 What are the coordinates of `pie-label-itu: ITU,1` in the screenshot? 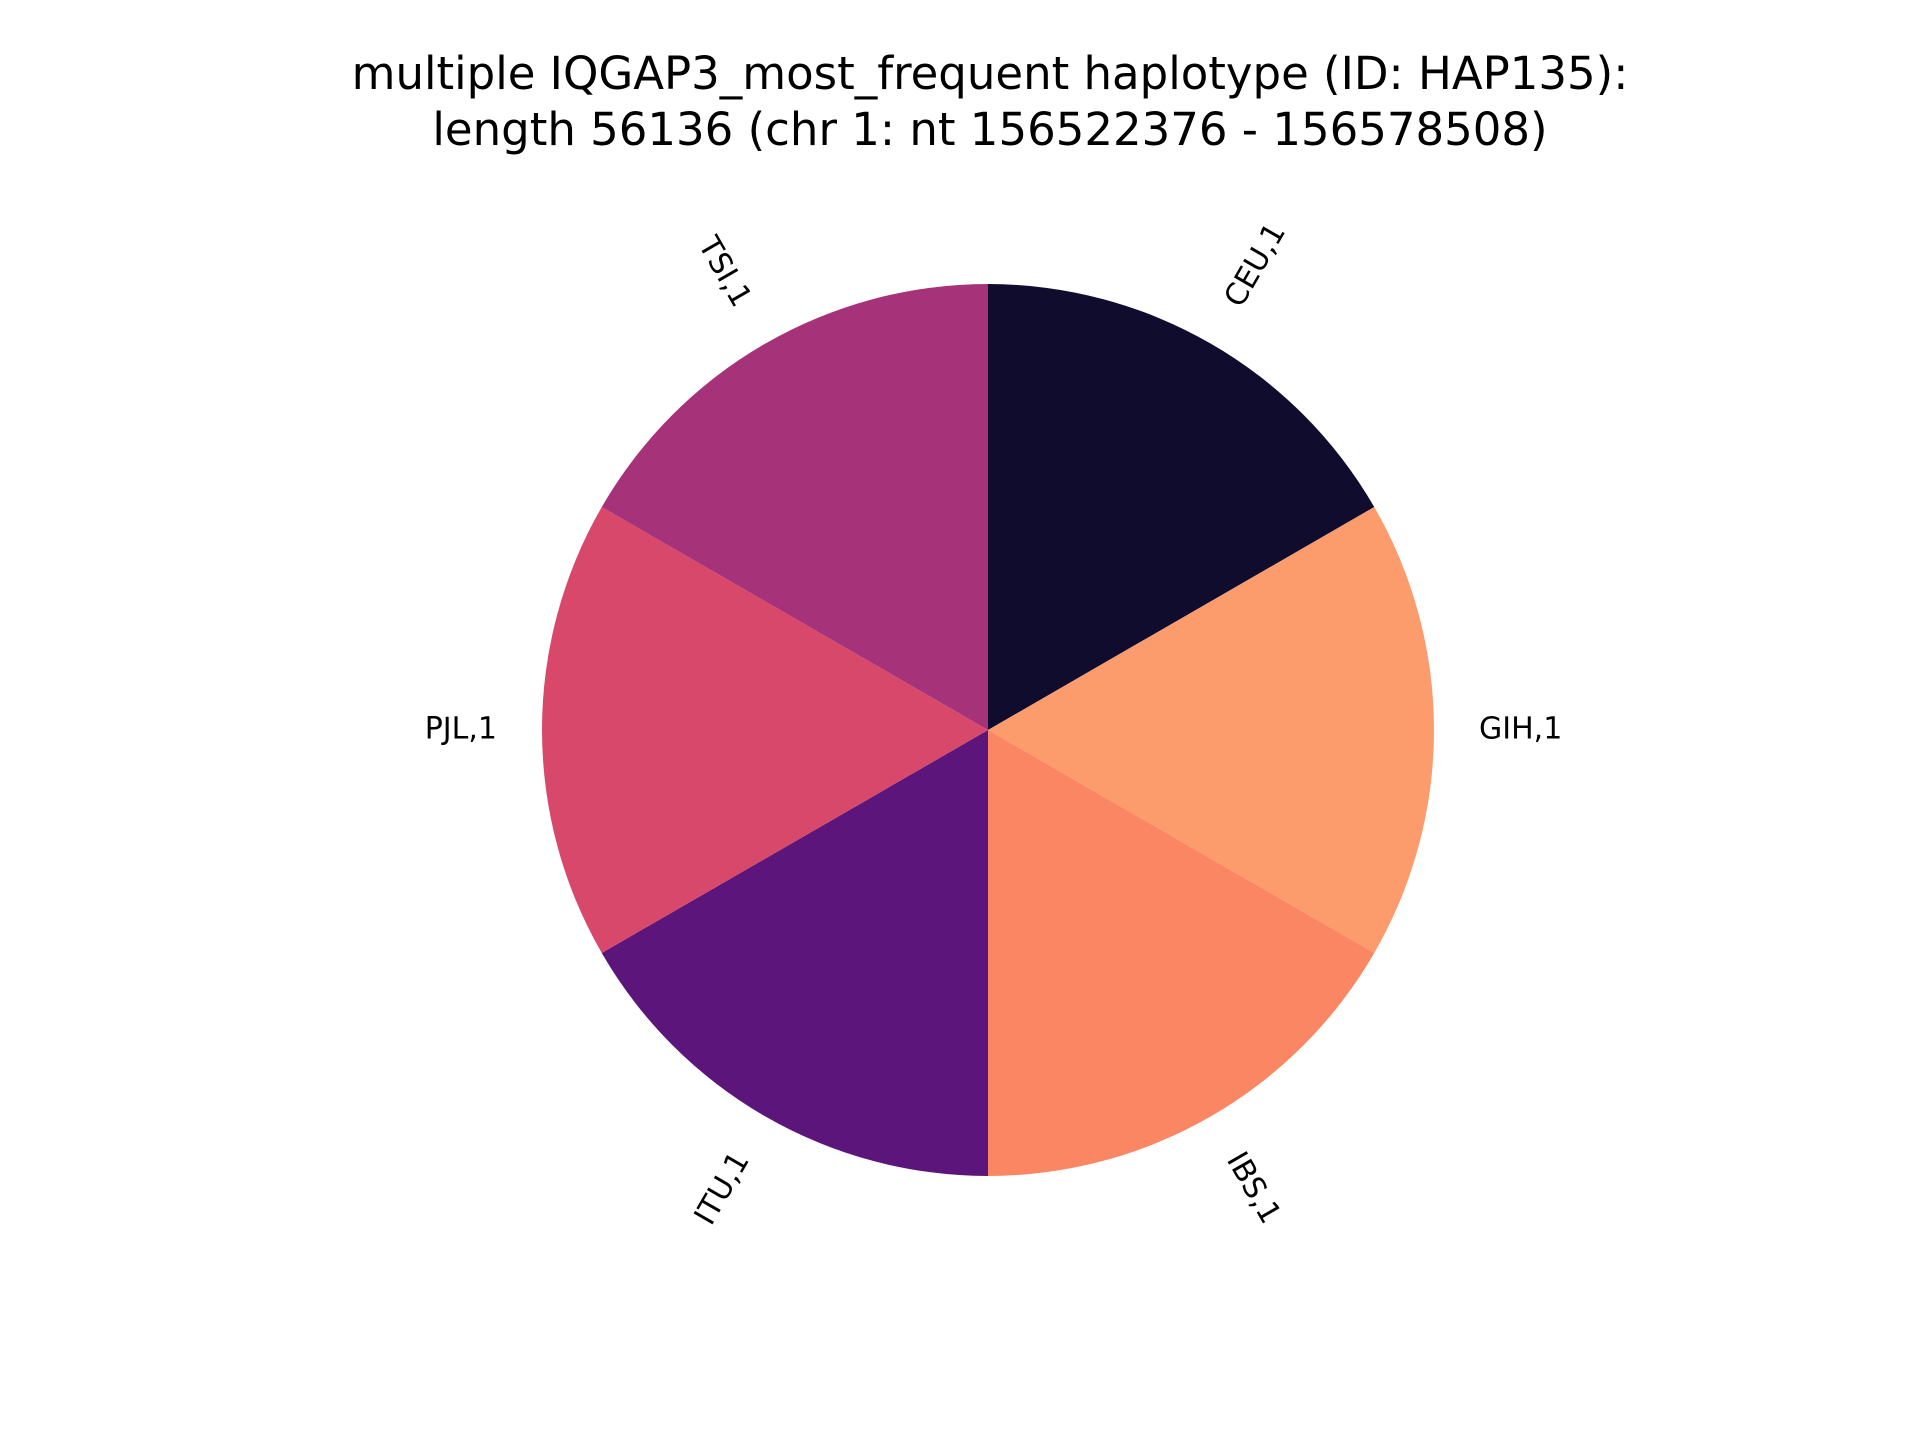 It's located at (722, 1188).